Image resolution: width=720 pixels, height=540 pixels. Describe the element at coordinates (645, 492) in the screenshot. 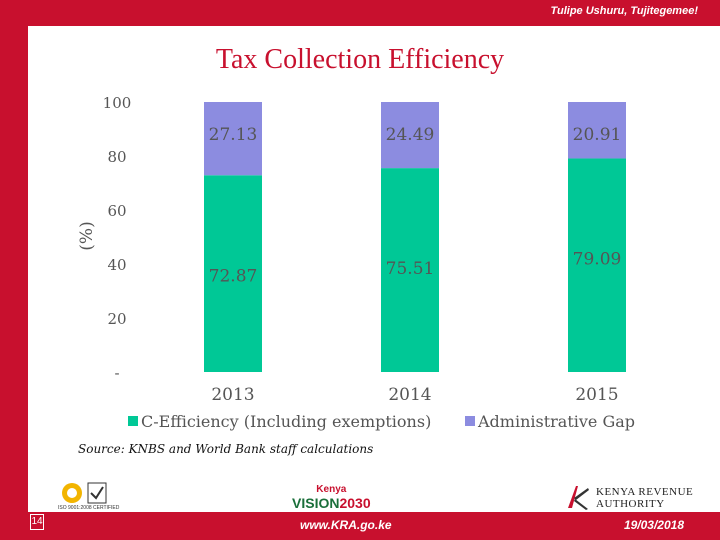

I see `kra-line1: KENYA REVENUE` at that location.